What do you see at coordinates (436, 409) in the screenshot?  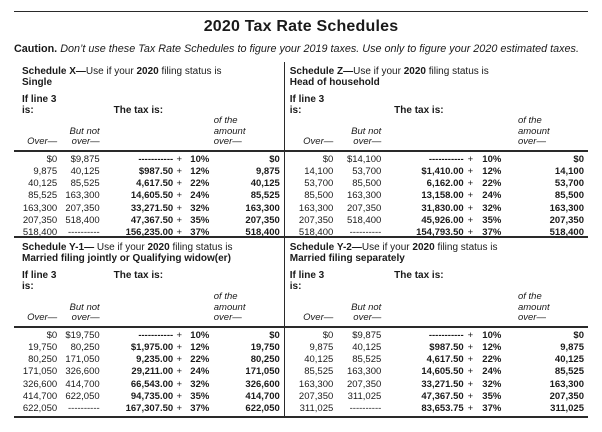 I see `tax-bracket-row: 311,025 ---------- 83,653.75 +37% 311,025` at bounding box center [436, 409].